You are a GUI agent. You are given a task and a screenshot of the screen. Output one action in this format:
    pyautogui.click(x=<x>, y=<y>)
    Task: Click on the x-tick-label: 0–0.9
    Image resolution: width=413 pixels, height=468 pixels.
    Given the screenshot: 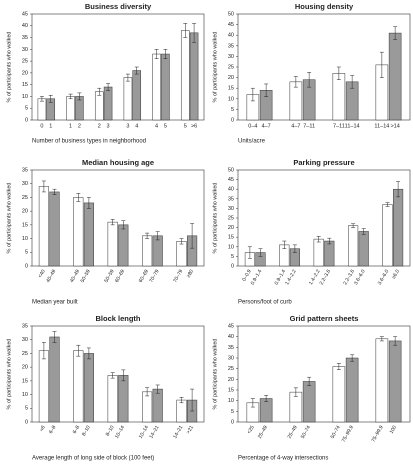 What is the action you would take?
    pyautogui.click(x=247, y=275)
    